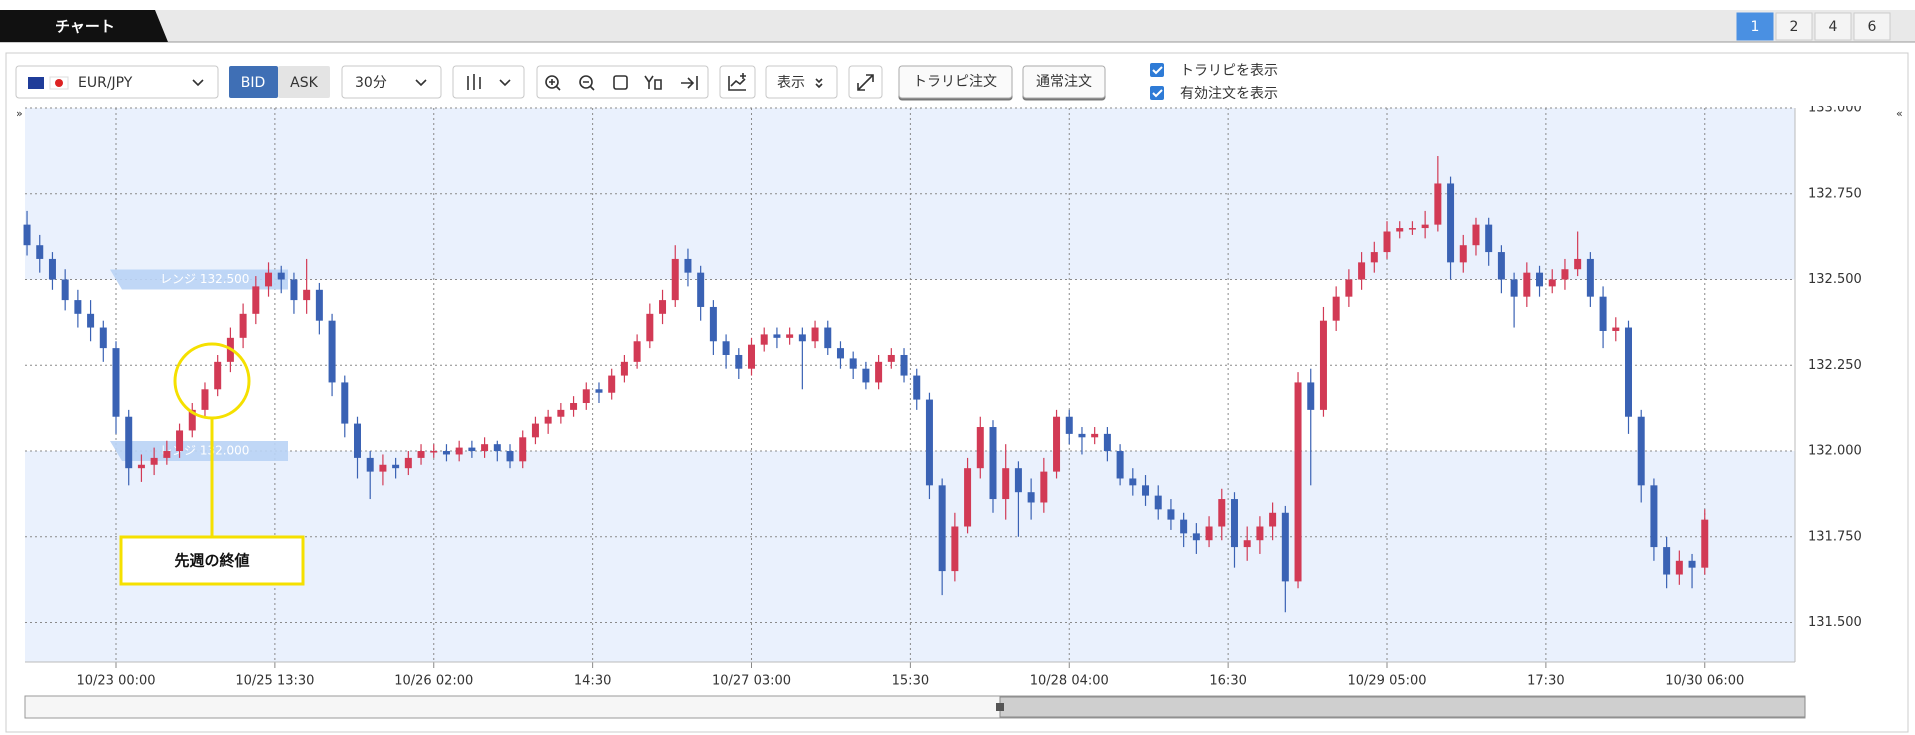  I want to click on chart-type-select, so click(488, 82).